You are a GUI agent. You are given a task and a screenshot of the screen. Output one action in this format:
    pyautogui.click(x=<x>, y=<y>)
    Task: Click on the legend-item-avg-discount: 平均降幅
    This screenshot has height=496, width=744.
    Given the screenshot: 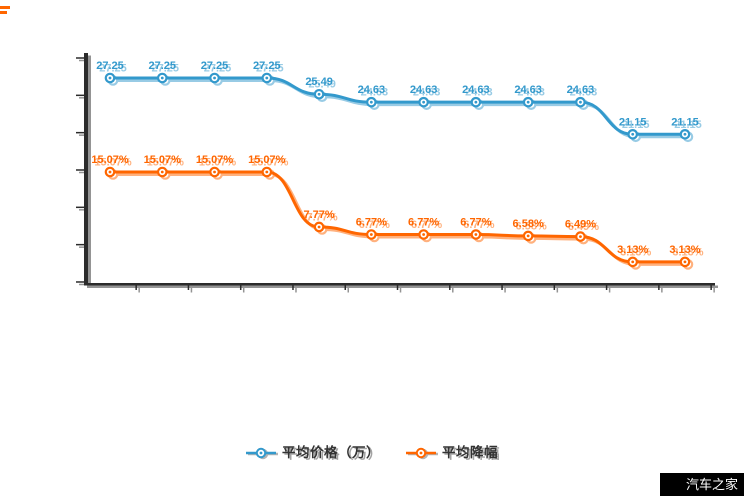 What is the action you would take?
    pyautogui.click(x=452, y=453)
    